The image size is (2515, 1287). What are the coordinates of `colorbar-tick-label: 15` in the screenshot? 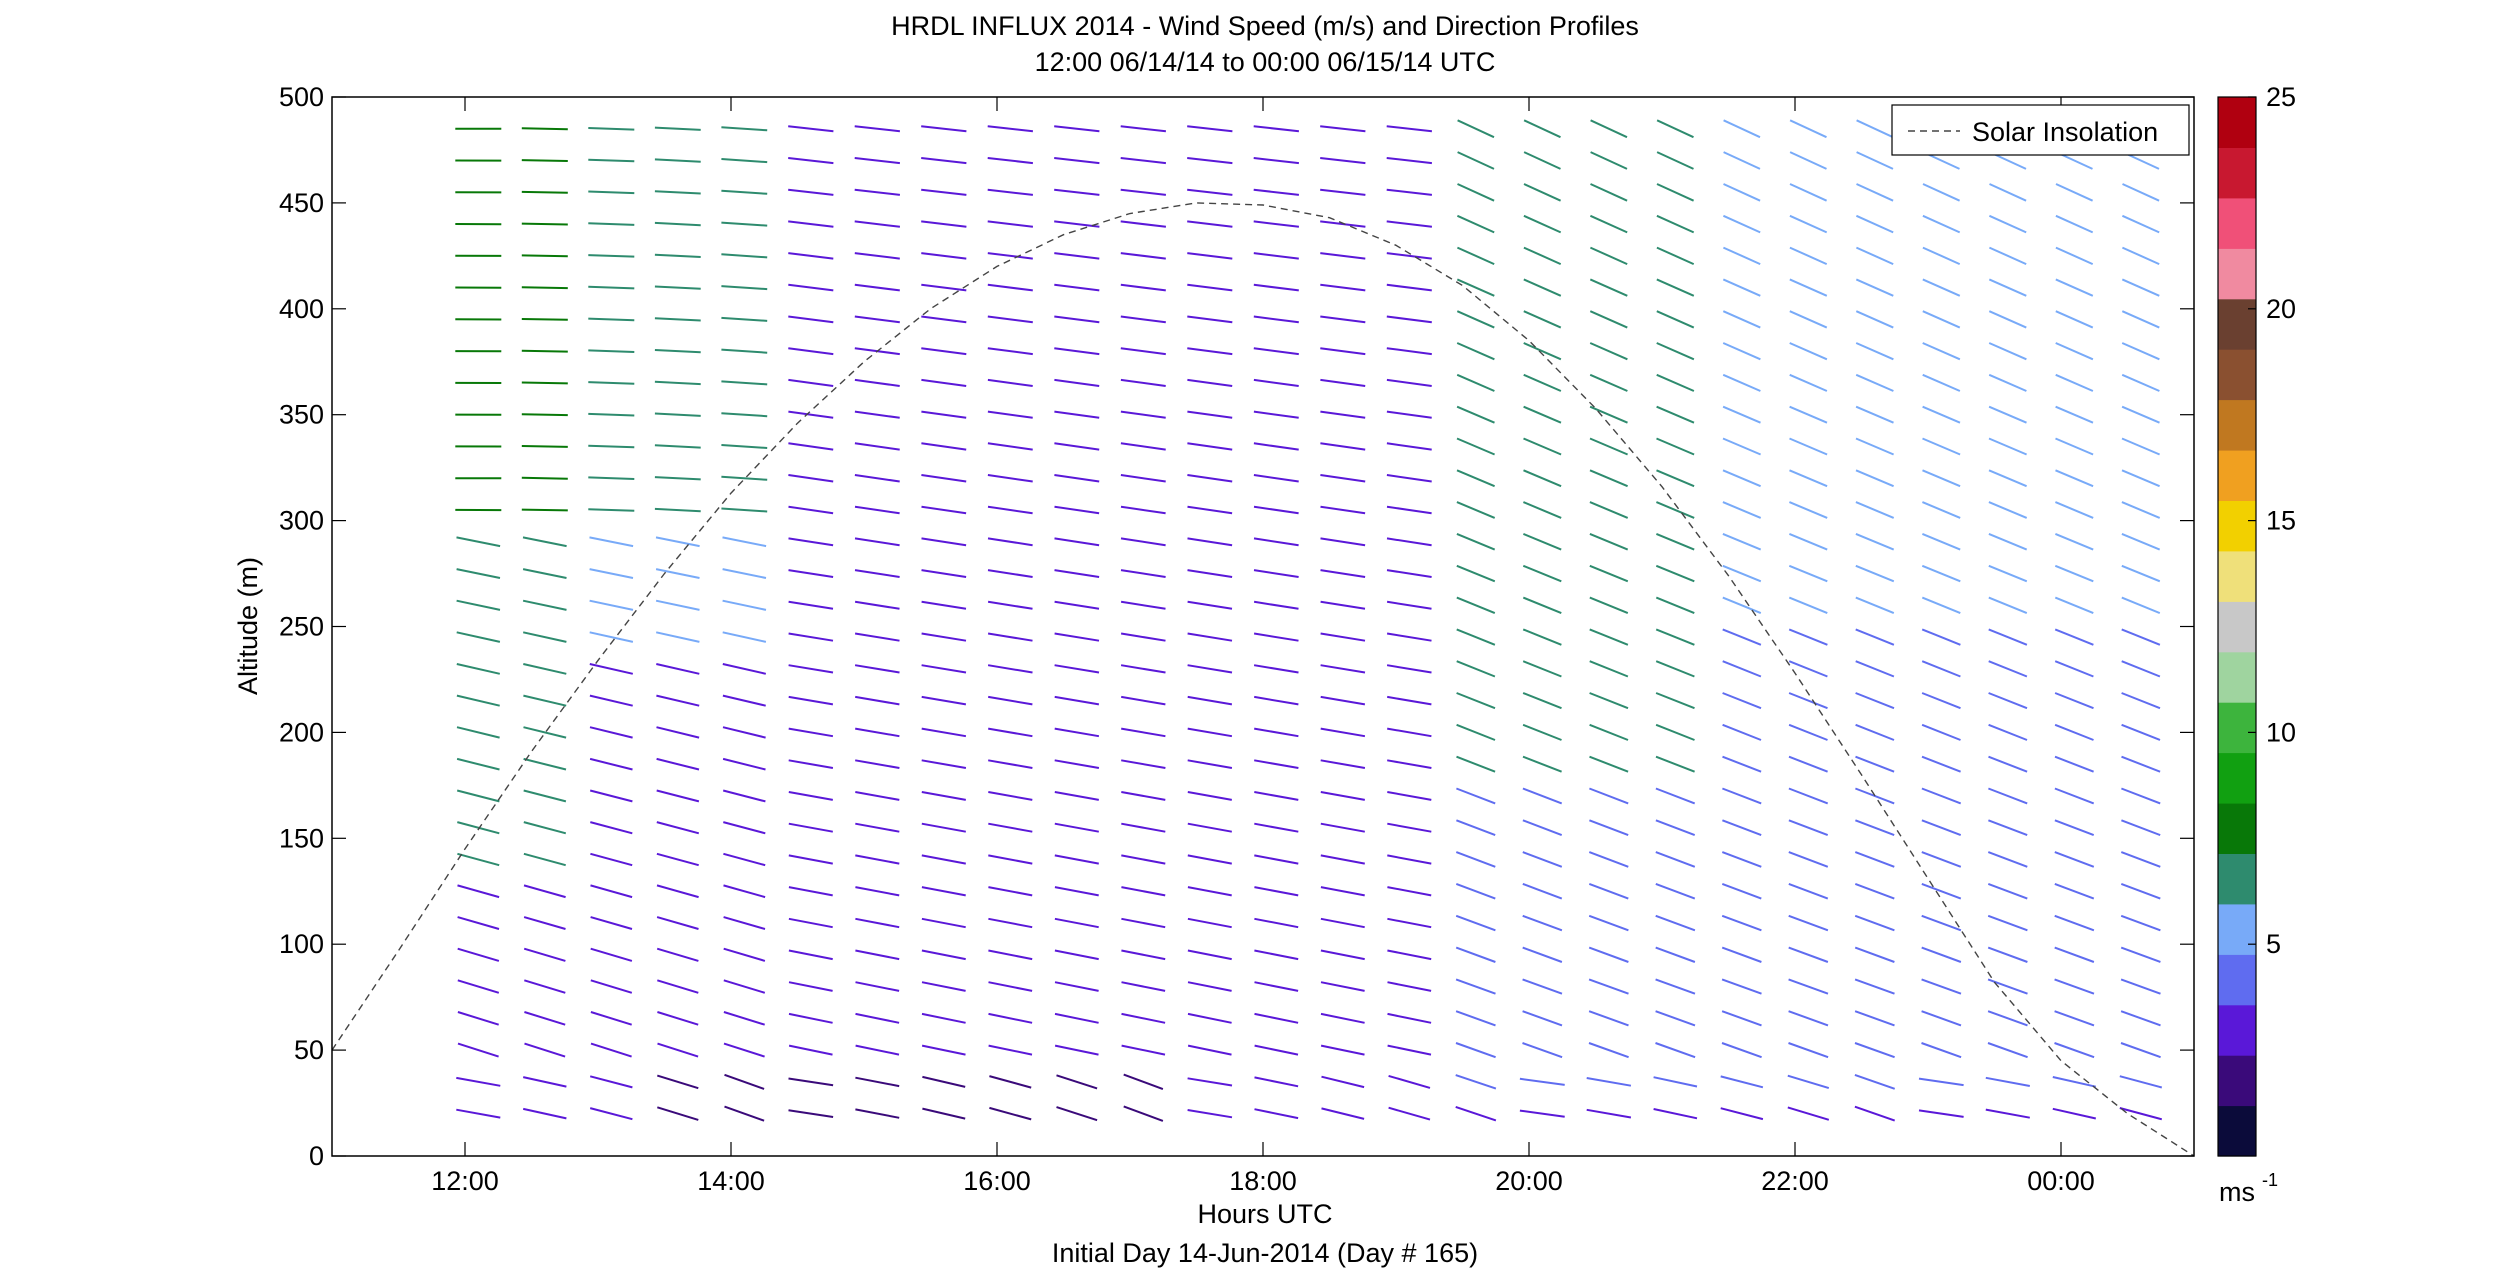 It's located at (2281, 521).